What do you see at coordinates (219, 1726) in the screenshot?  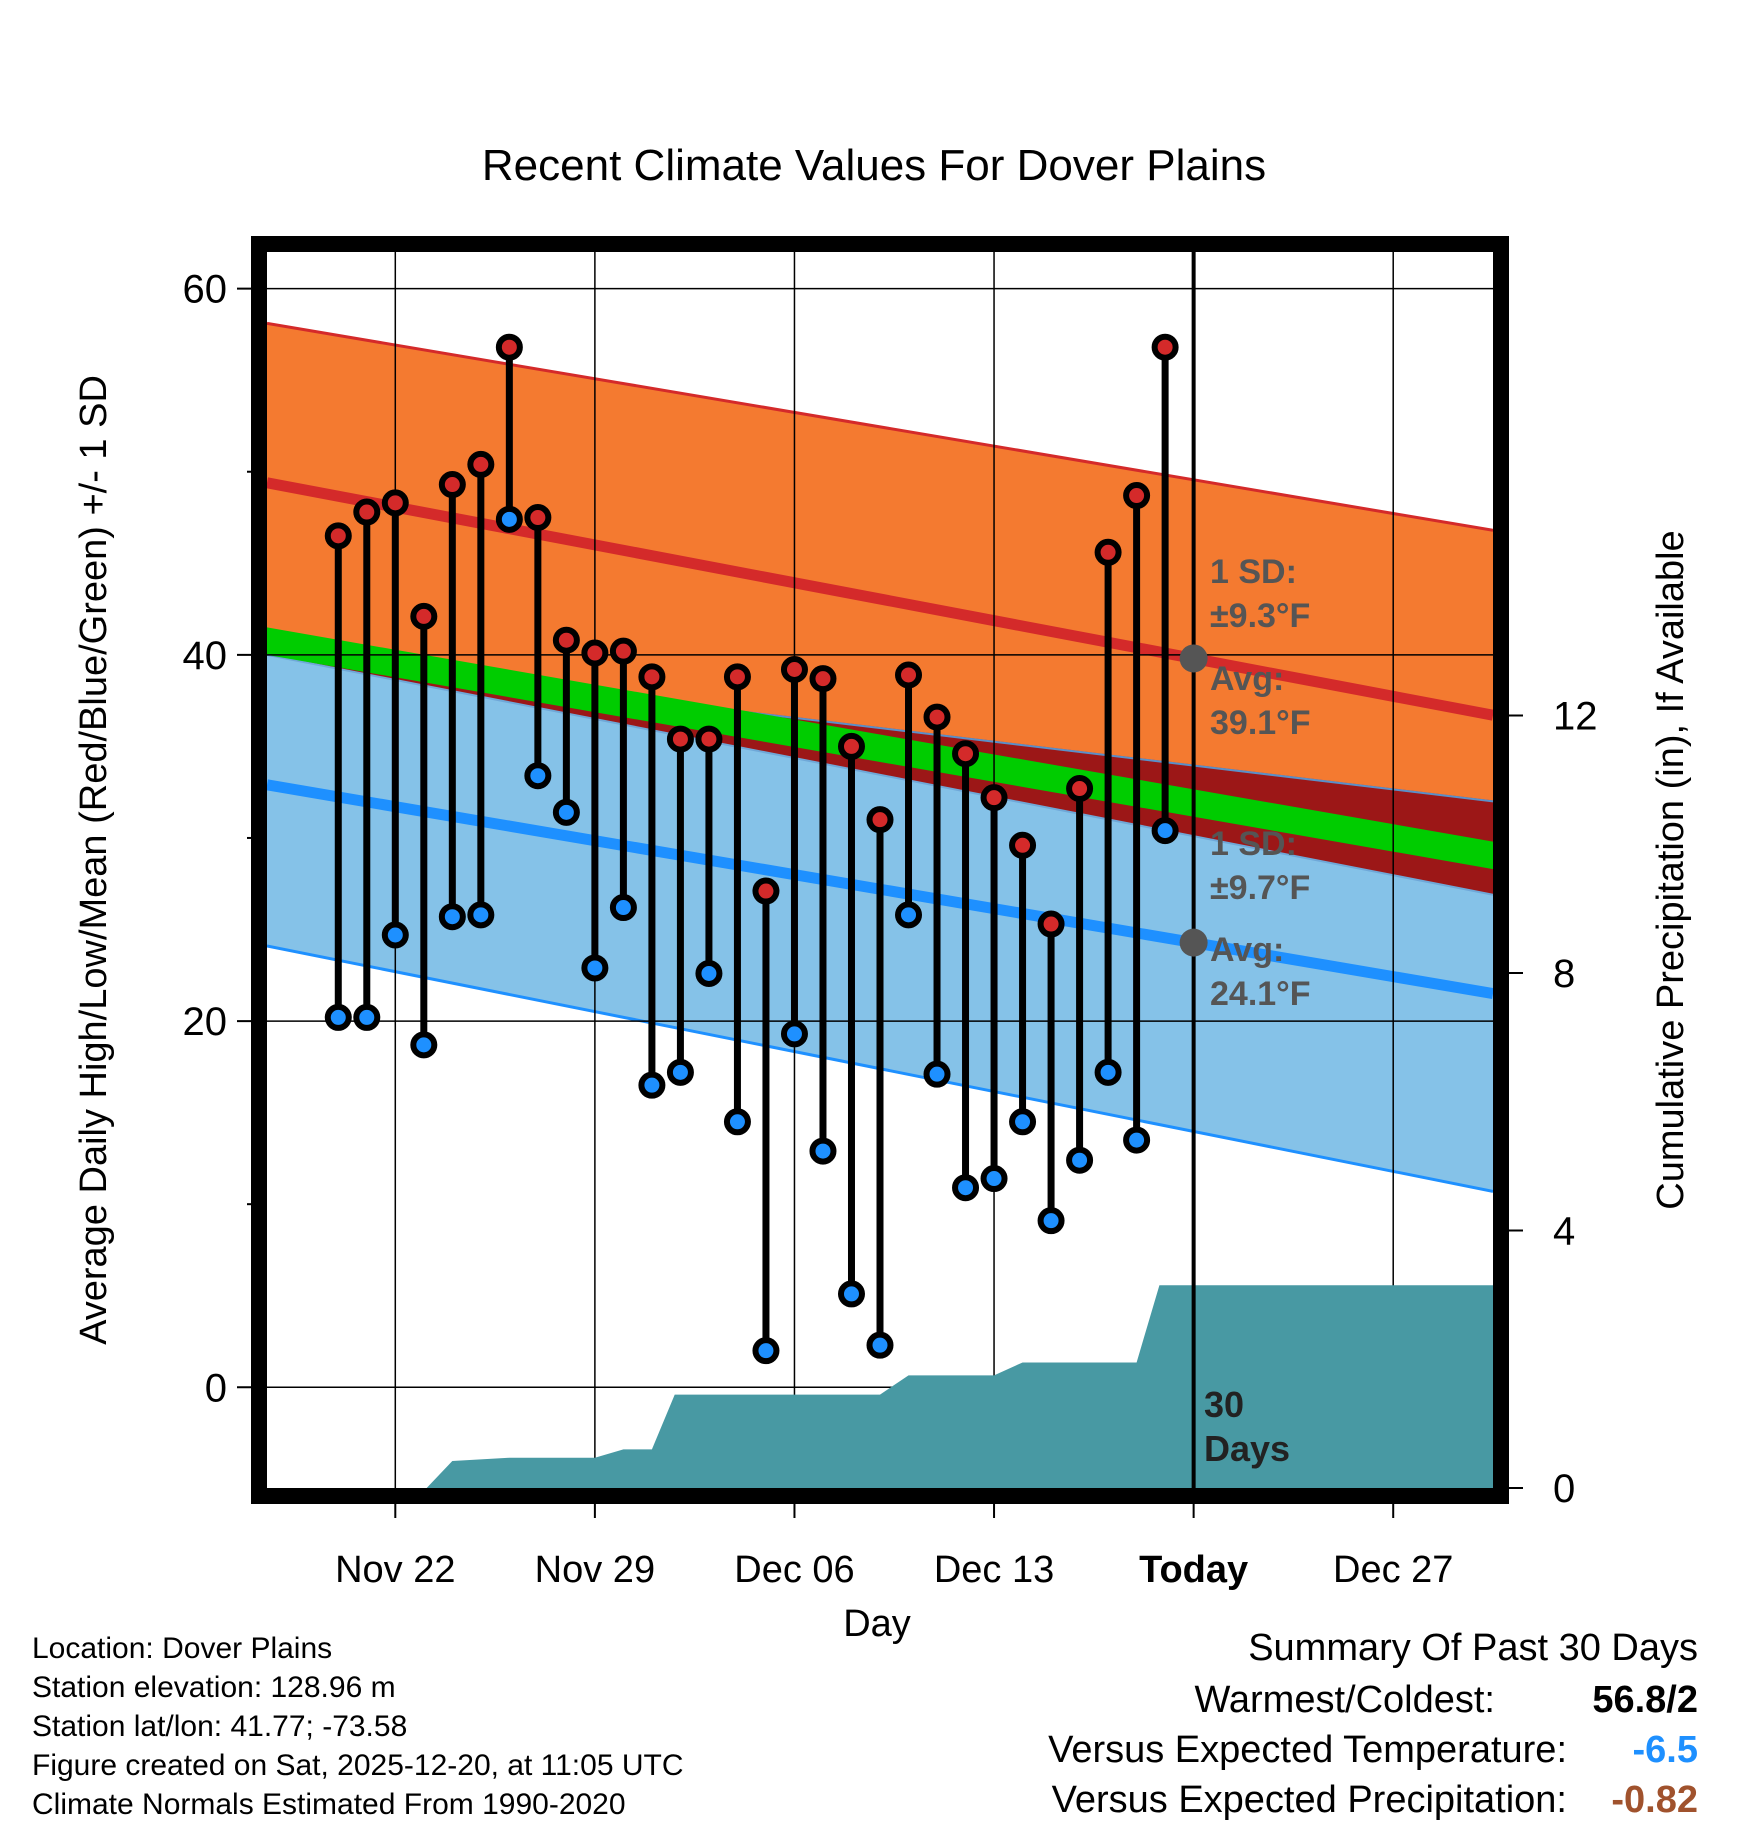 I see `info-latlon: Station lat/lon: 41.77; -73.58` at bounding box center [219, 1726].